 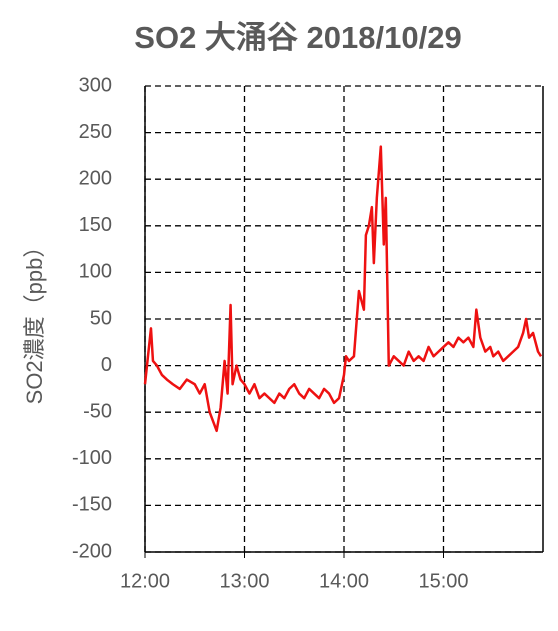 What do you see at coordinates (443, 581) in the screenshot?
I see `x-tick-label: 15:00` at bounding box center [443, 581].